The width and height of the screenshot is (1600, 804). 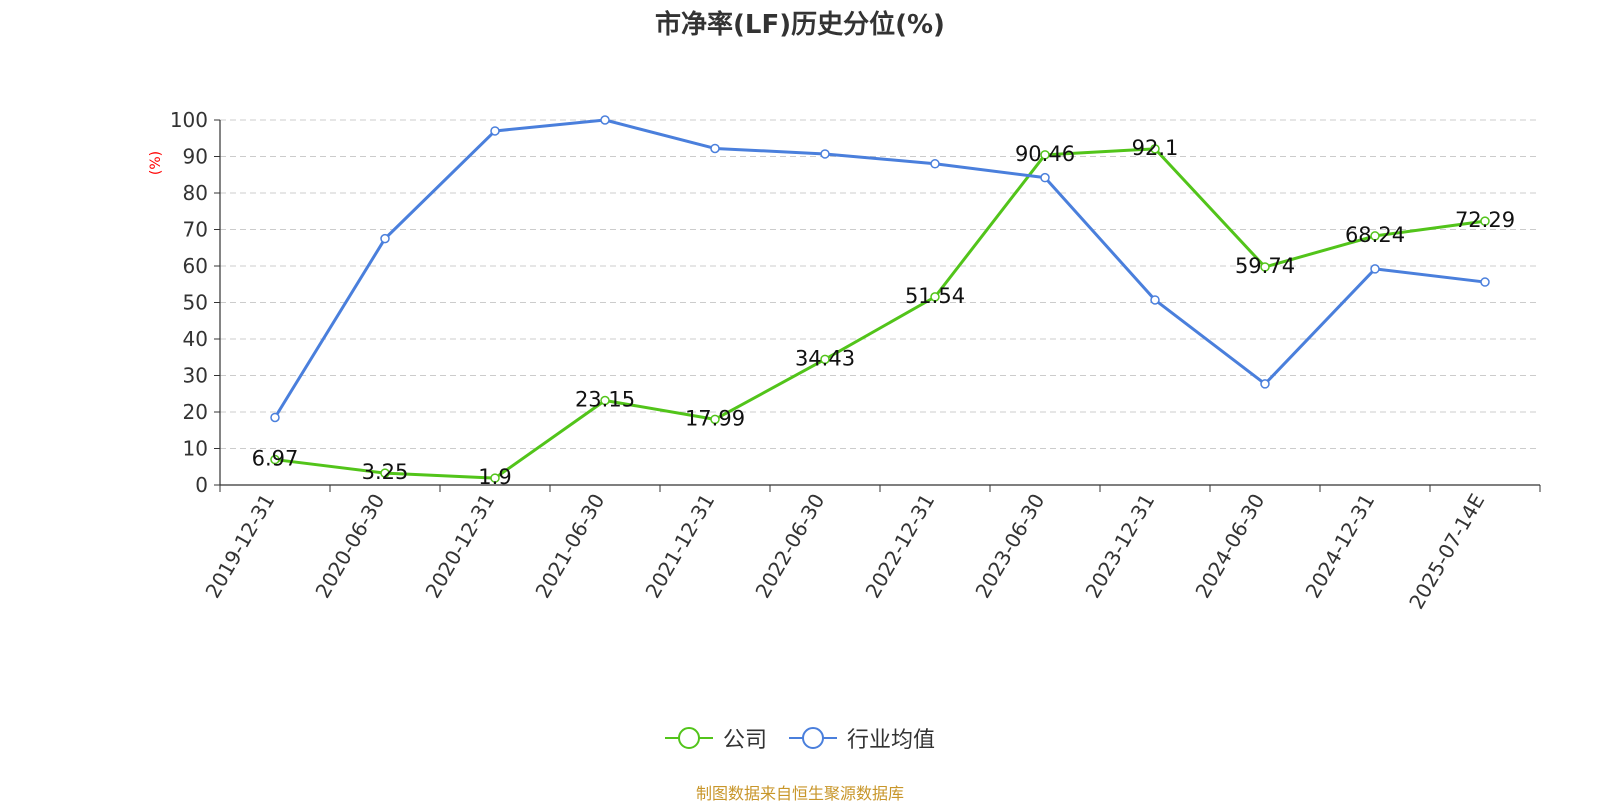 I want to click on data-label: 3.25, so click(x=385, y=472).